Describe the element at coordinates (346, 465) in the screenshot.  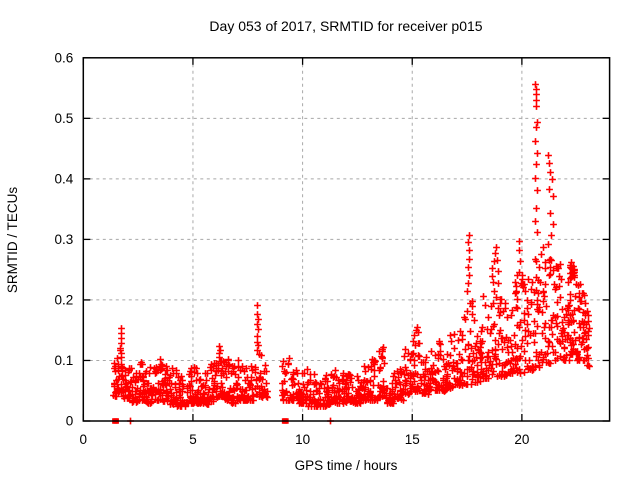
I see `x-axis-label: GPS time / hours` at that location.